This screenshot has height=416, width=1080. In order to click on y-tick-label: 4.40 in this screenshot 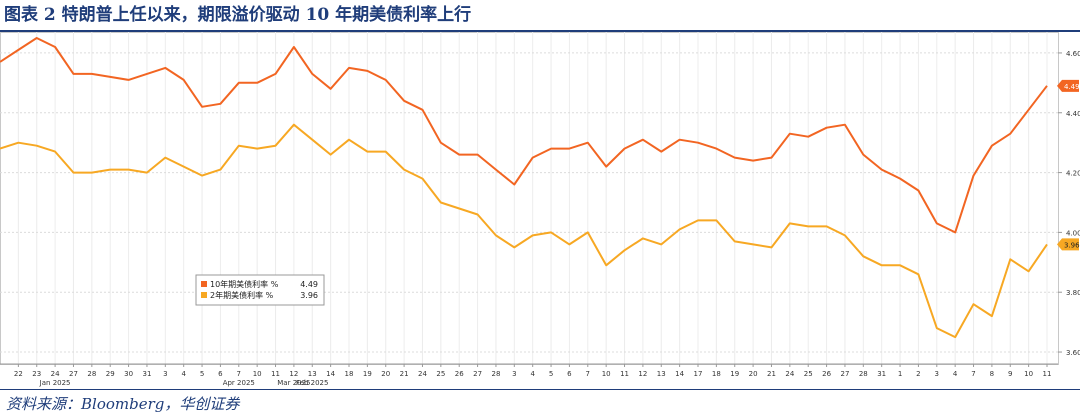, I will do `click(1073, 114)`.